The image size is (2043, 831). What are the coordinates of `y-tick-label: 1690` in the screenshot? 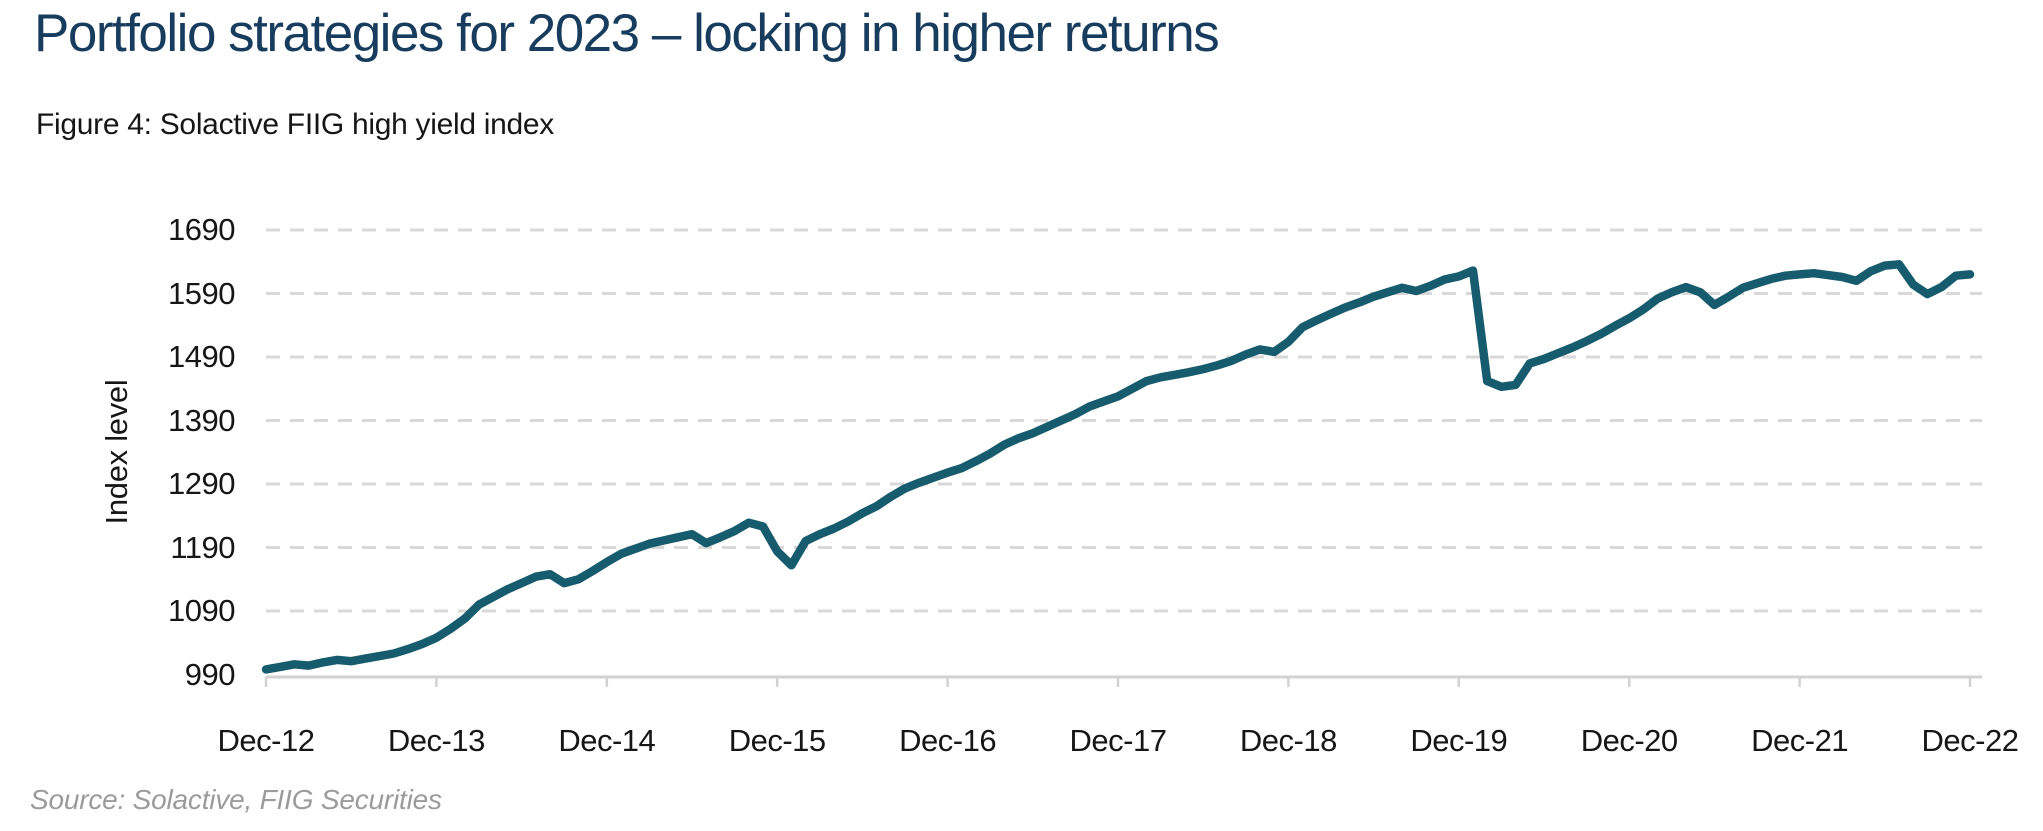 It's located at (201, 229).